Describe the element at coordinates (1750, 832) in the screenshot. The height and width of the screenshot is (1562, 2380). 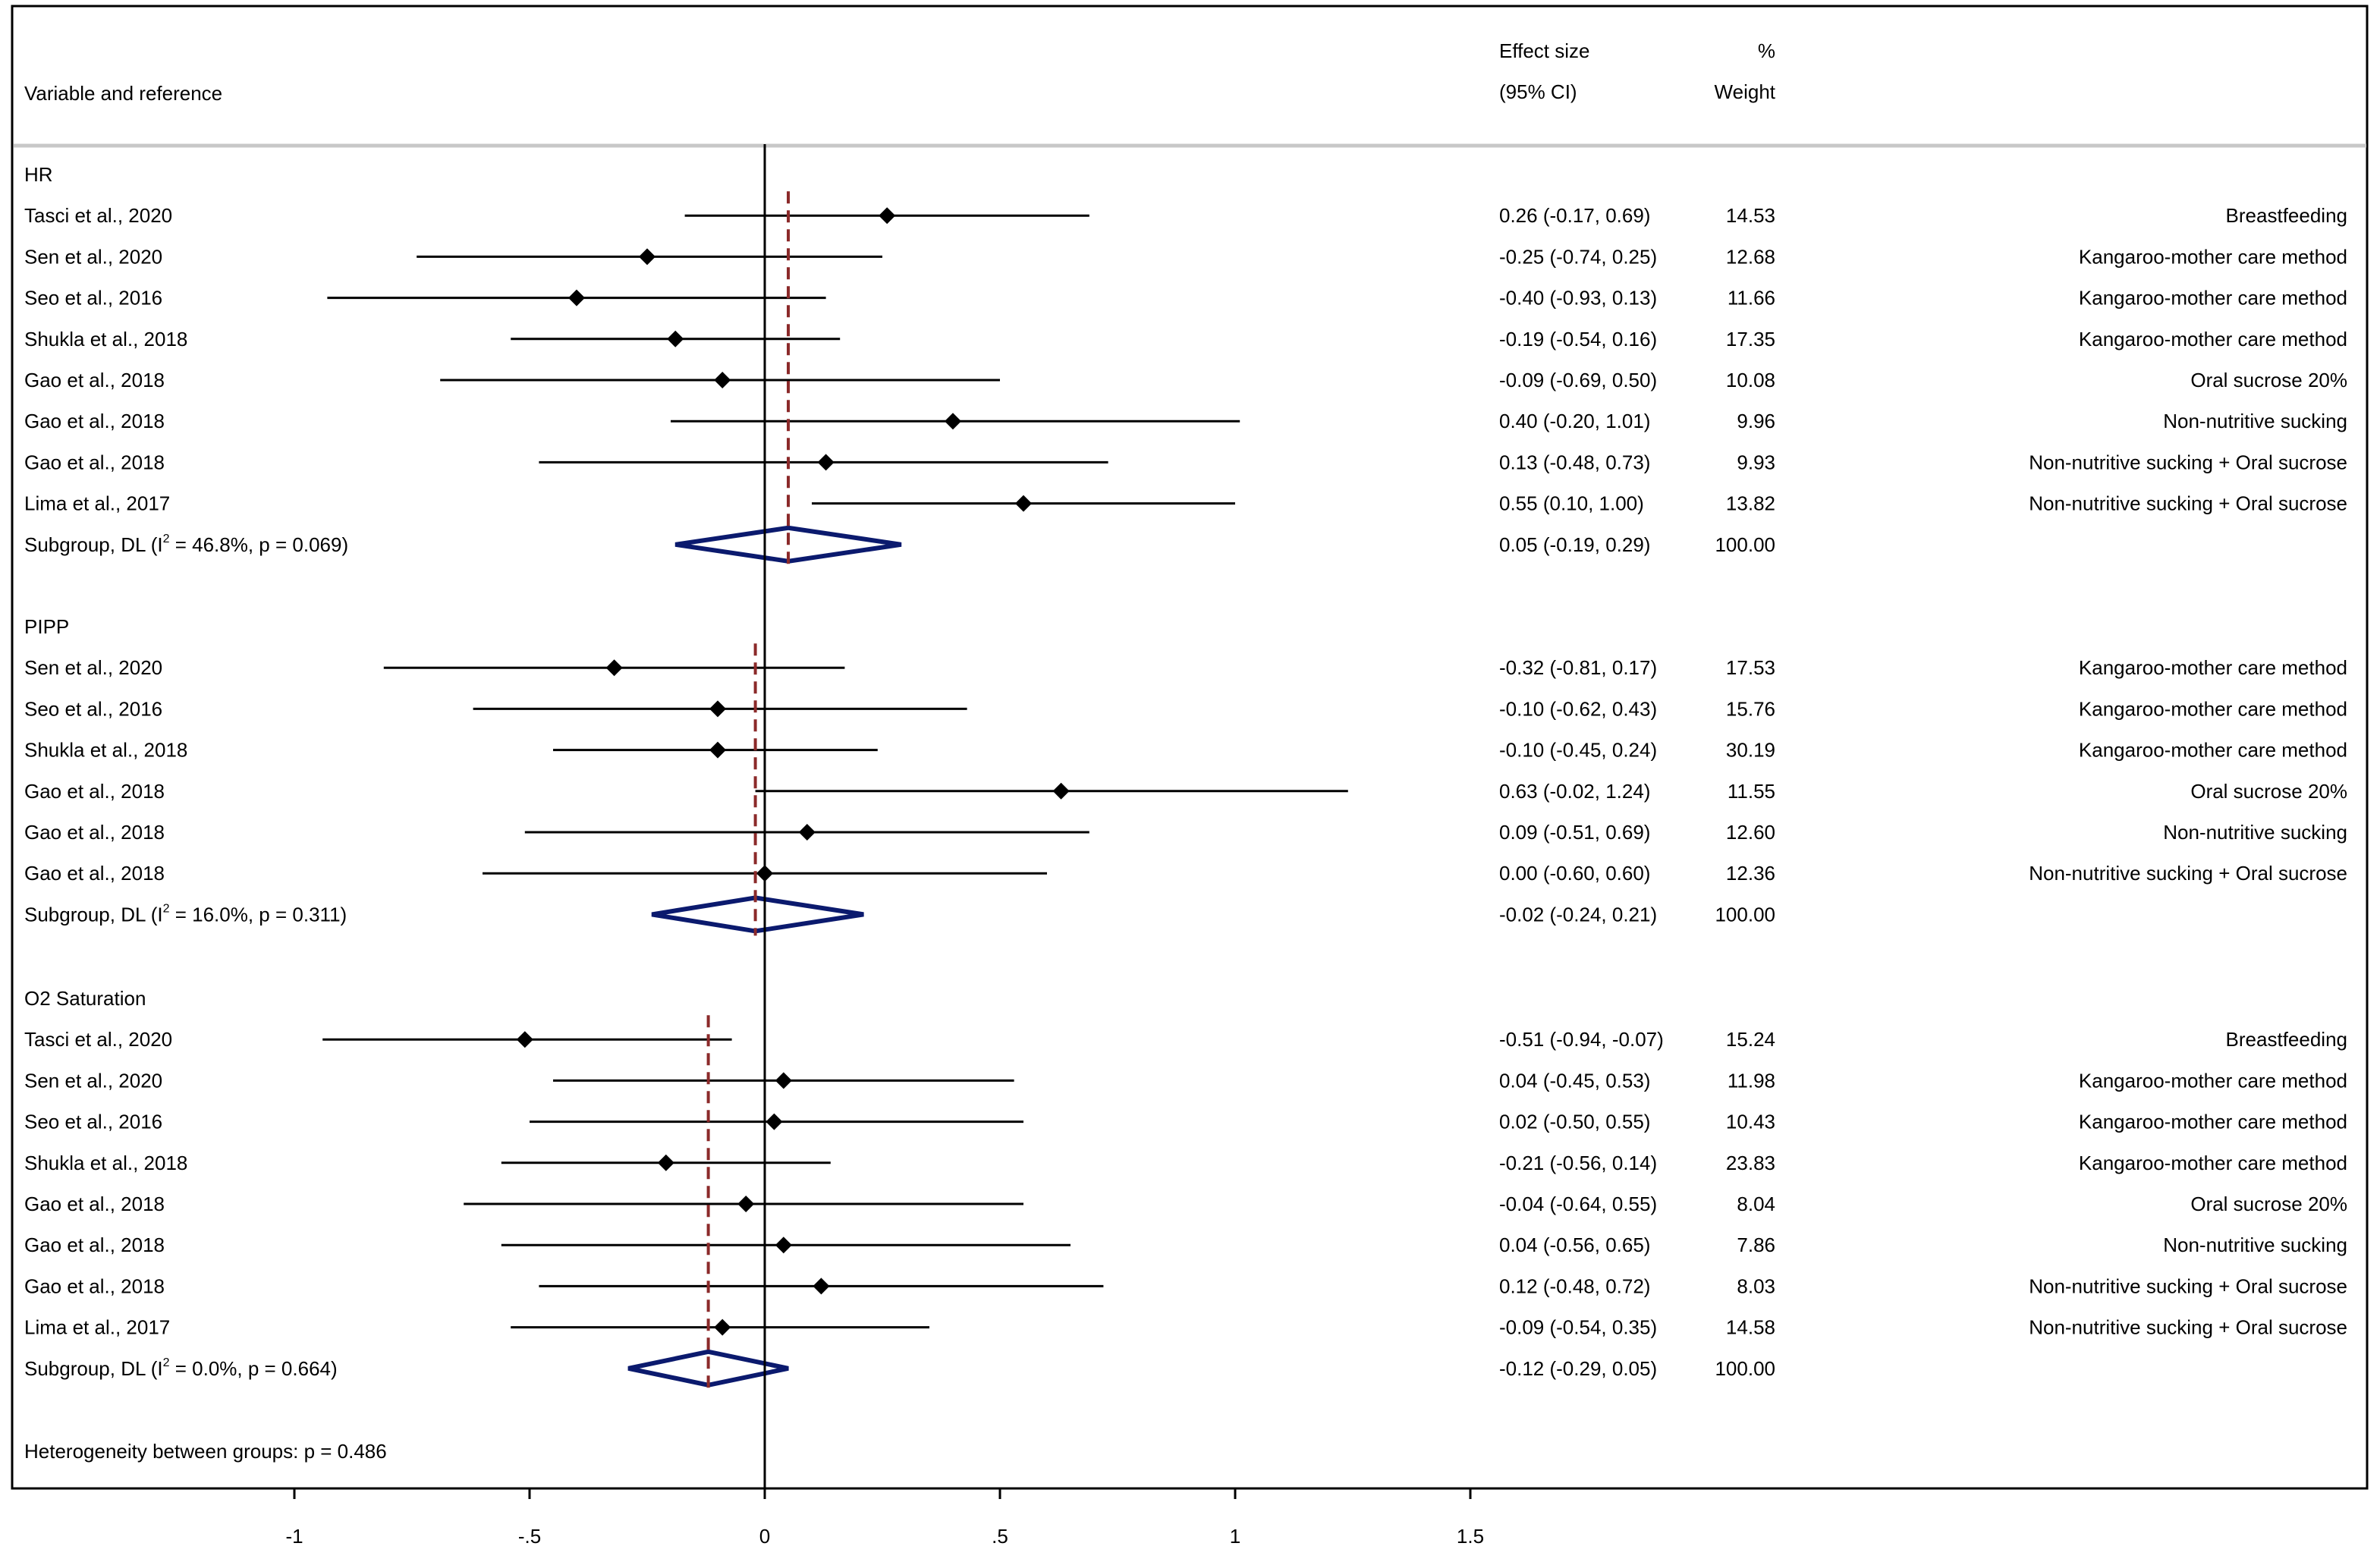
I see `weight-value: 12.60` at that location.